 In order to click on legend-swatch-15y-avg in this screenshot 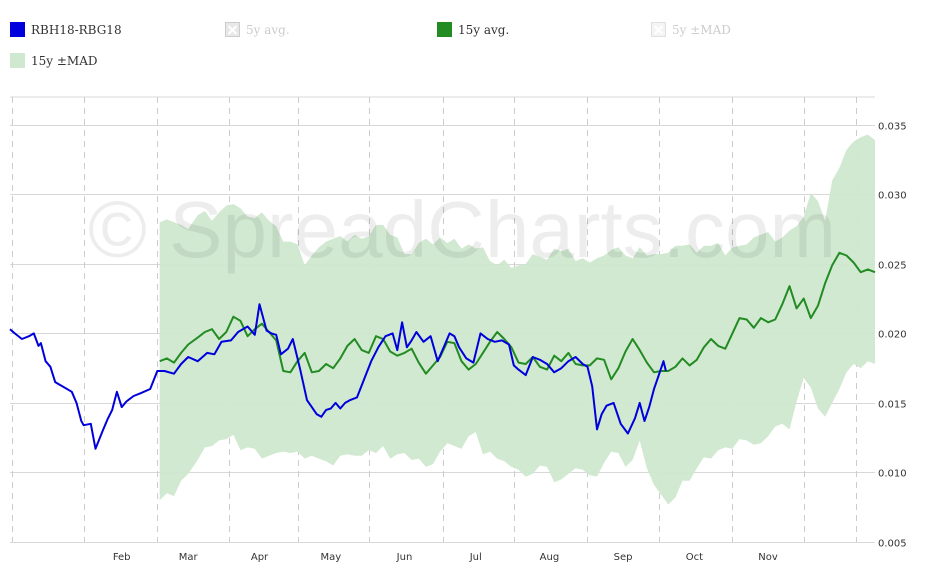, I will do `click(444, 29)`.